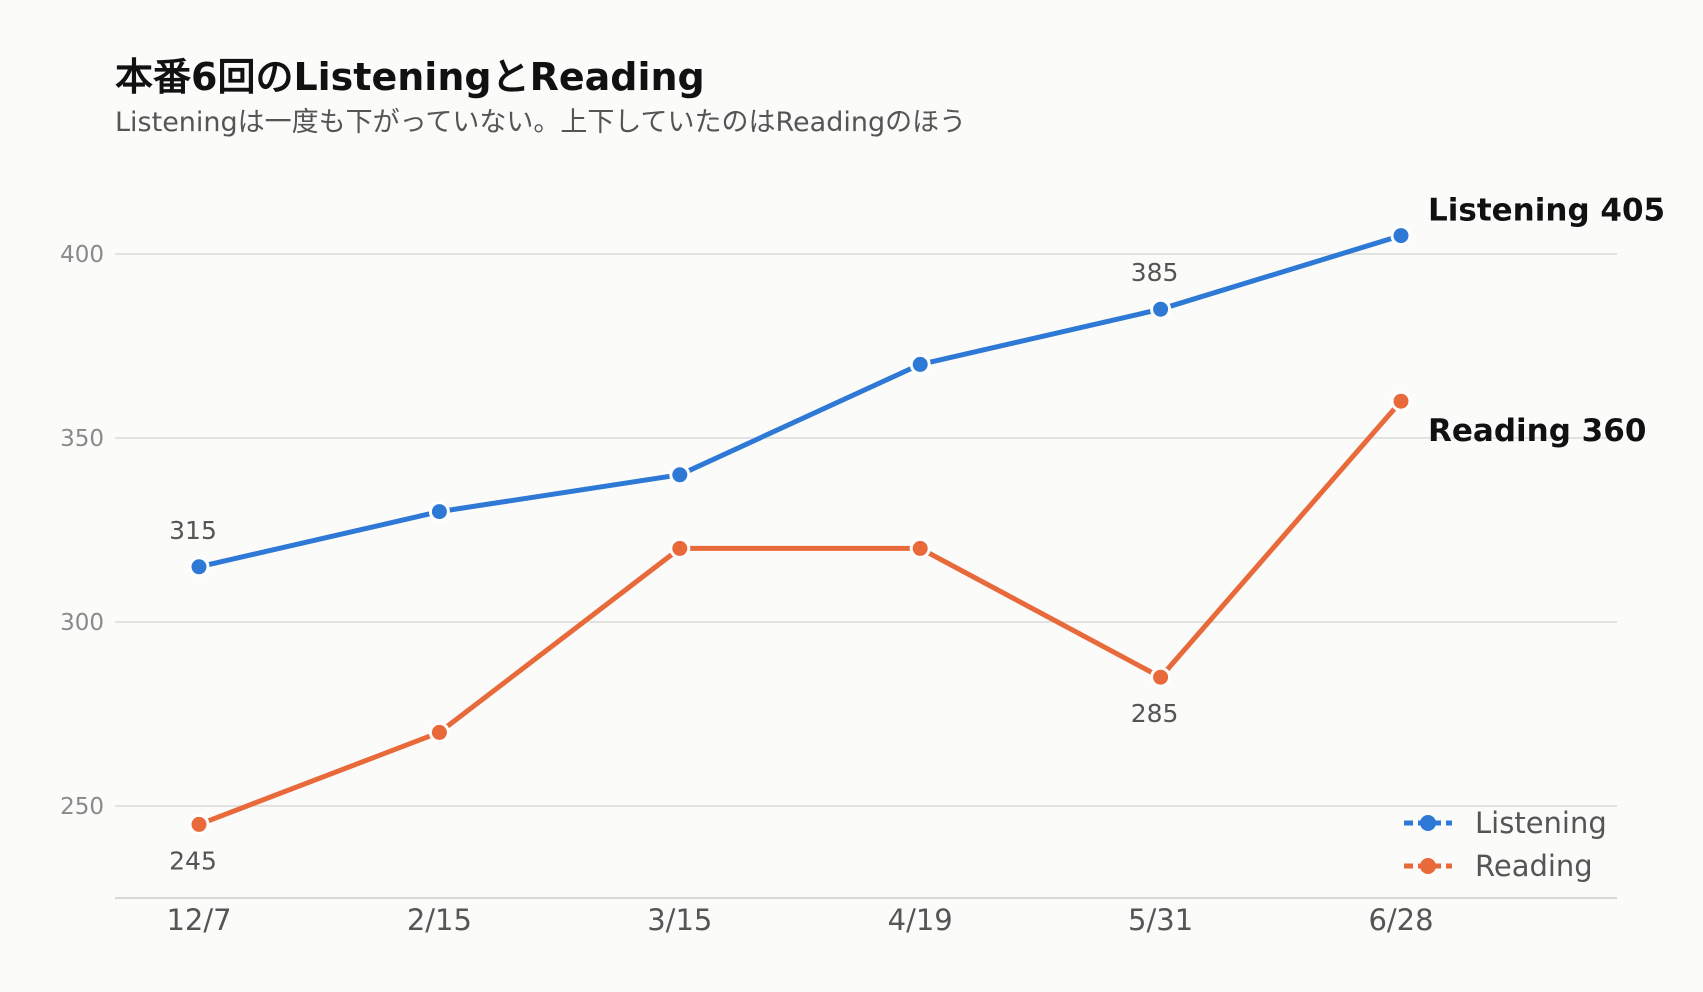 The height and width of the screenshot is (992, 1703). I want to click on data-label: 385, so click(1155, 272).